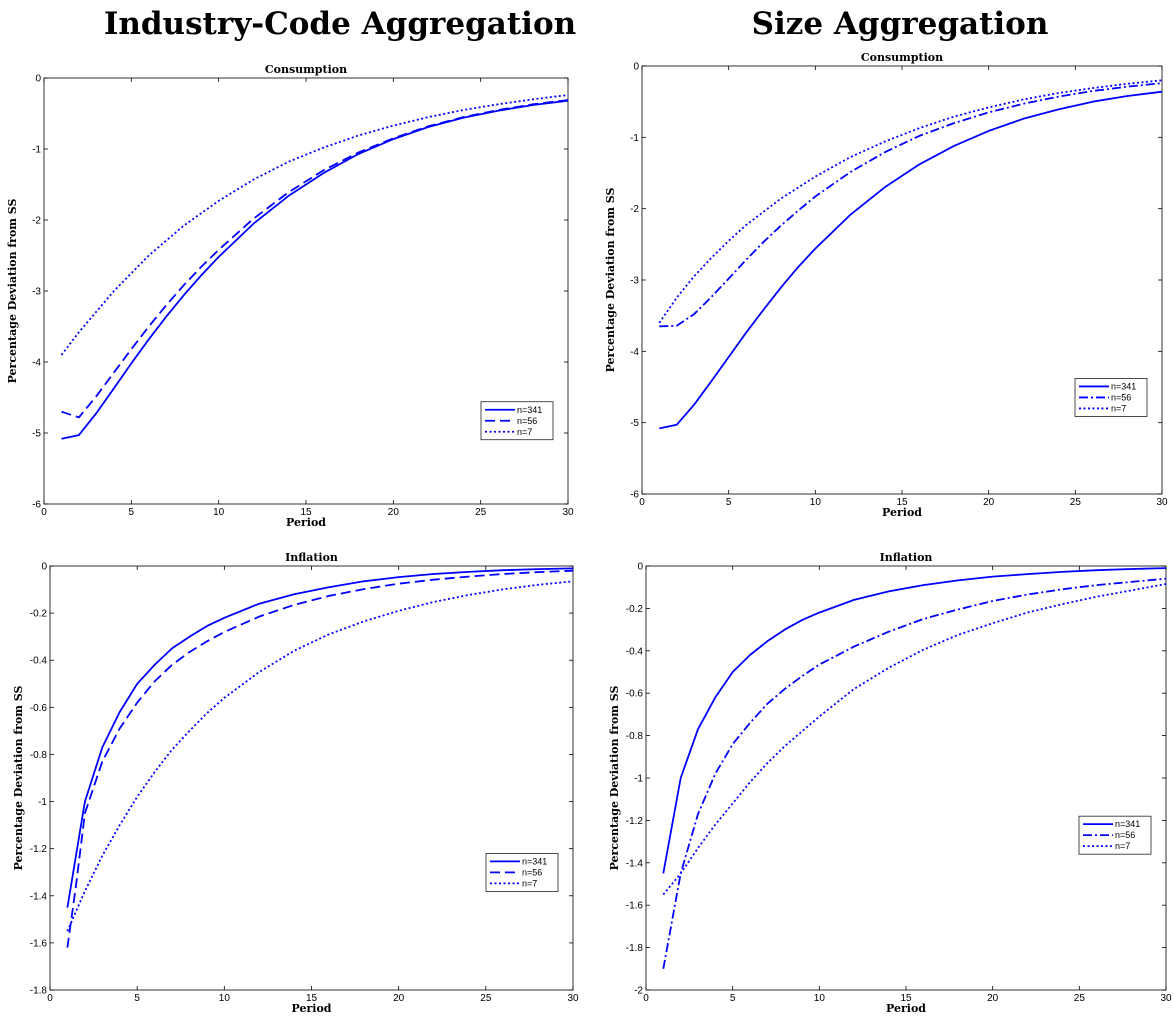  I want to click on y-tick-label: -5, so click(36, 434).